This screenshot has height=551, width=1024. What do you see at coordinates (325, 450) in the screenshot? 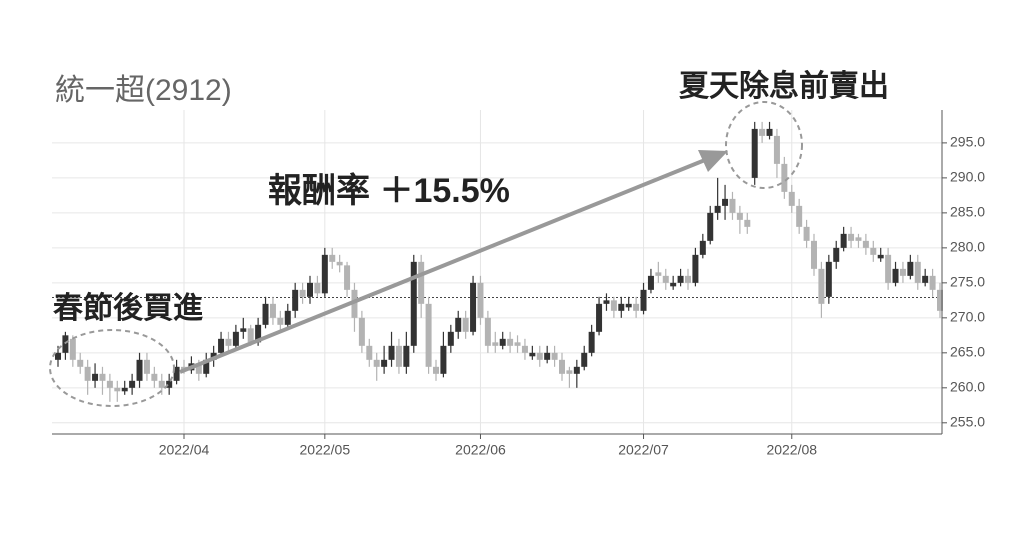
I see `x-tick-label: 2022/05` at bounding box center [325, 450].